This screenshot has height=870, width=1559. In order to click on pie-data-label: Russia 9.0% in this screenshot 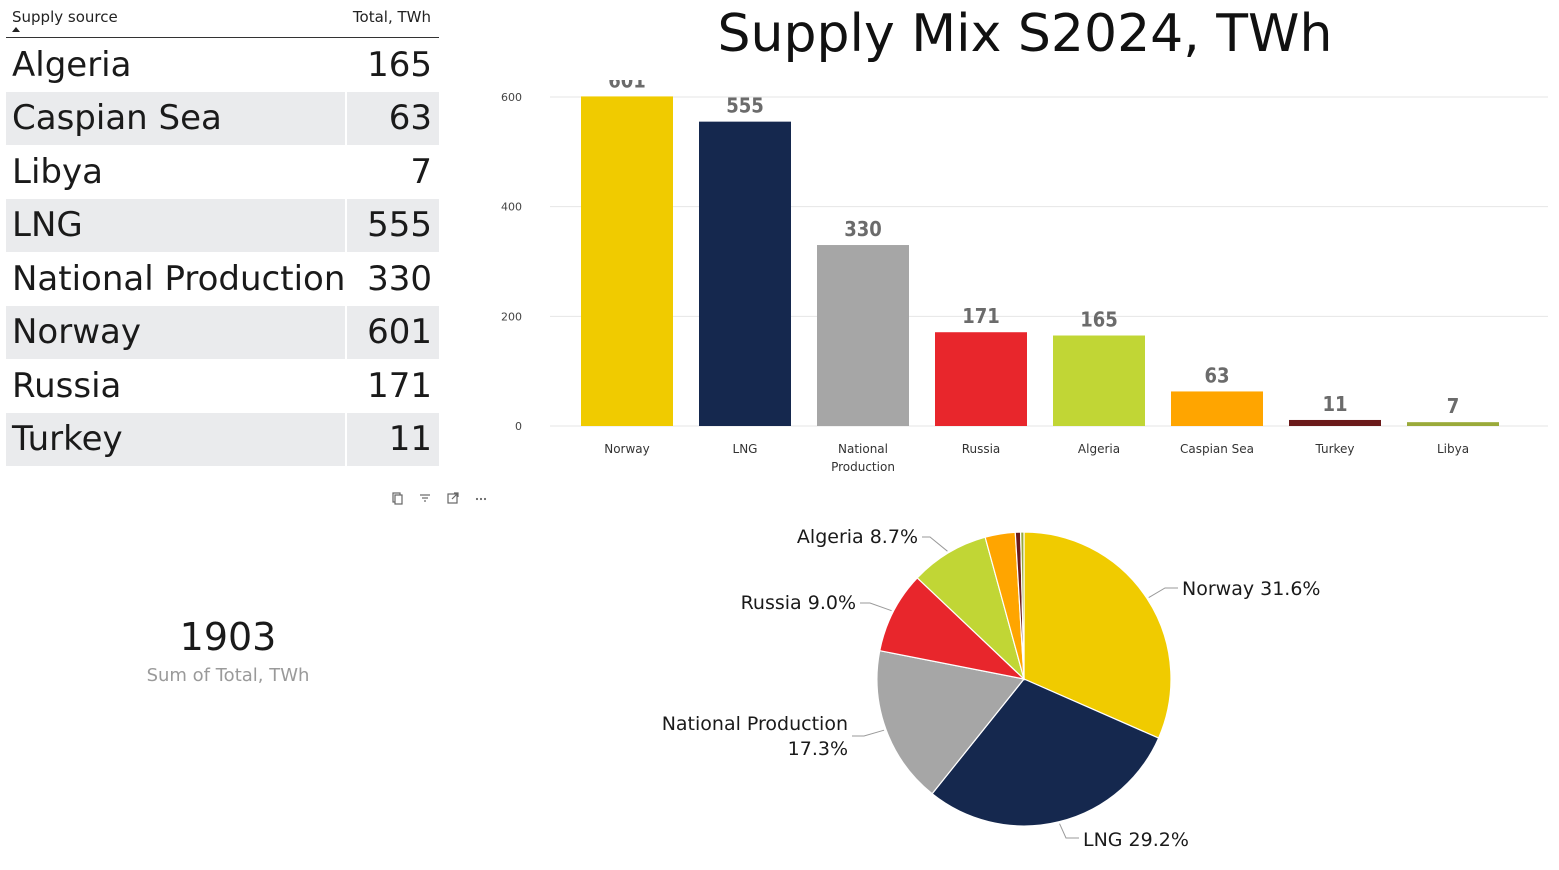, I will do `click(798, 603)`.